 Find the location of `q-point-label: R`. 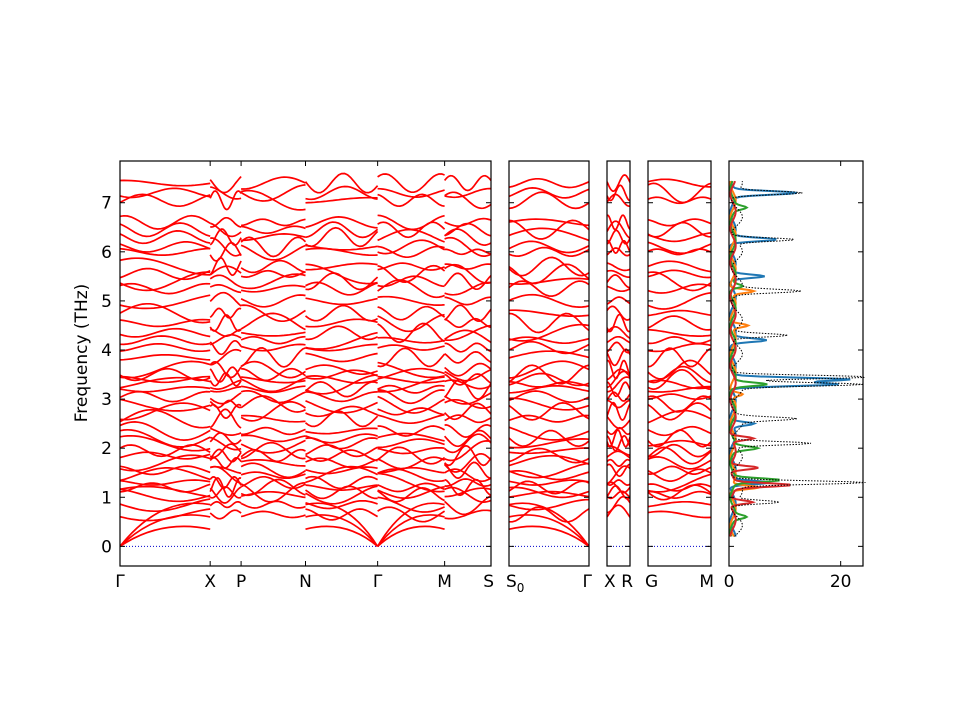

q-point-label: R is located at coordinates (627, 582).